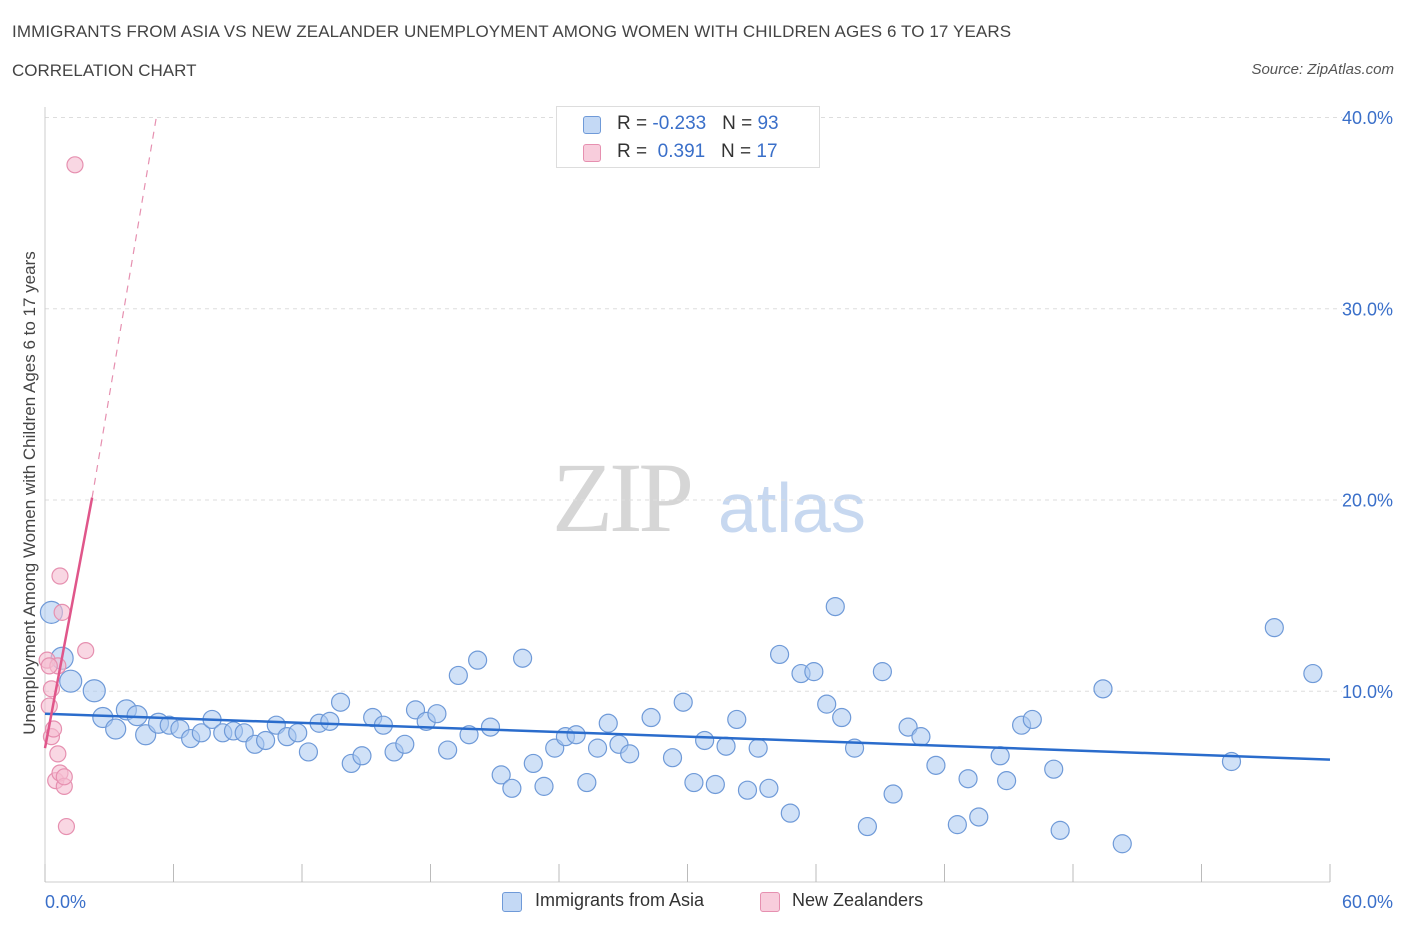  Describe the element at coordinates (792, 508) in the screenshot. I see `watermark-atlas: atlas` at that location.